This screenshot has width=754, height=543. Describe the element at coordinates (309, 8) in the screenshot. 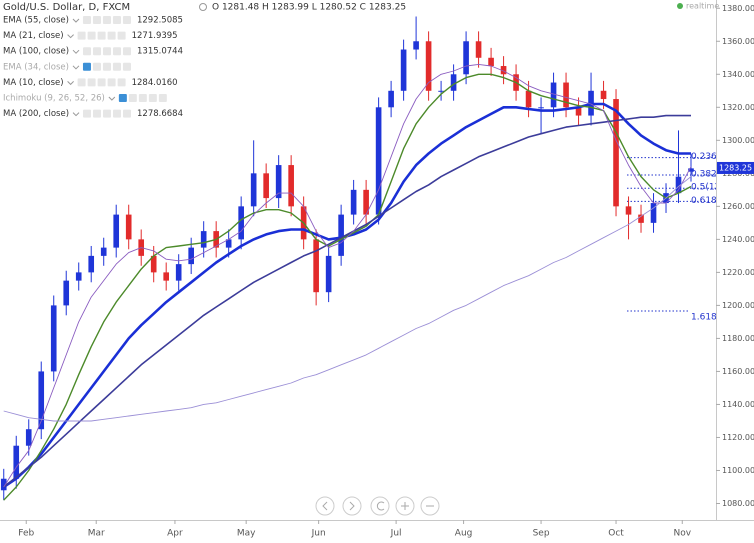

I see `ohlc-text: O 1281.48 H 1283.99 L 1280.52 C 1283.25` at that location.